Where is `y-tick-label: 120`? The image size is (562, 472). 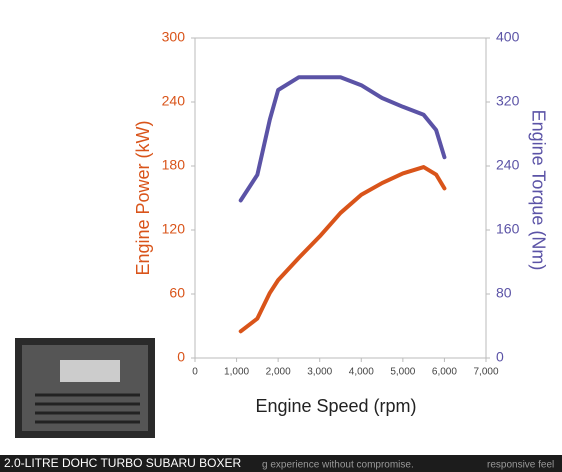 y-tick-label: 120 is located at coordinates (174, 229).